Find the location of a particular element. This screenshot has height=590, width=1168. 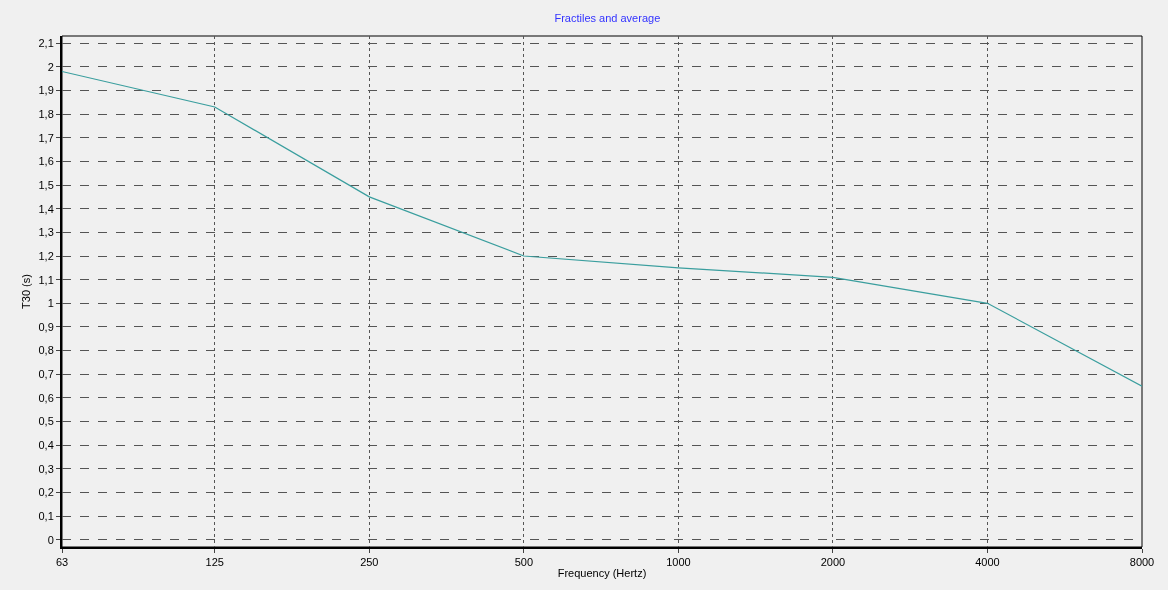

x-tick-label: 4000 is located at coordinates (987, 562).